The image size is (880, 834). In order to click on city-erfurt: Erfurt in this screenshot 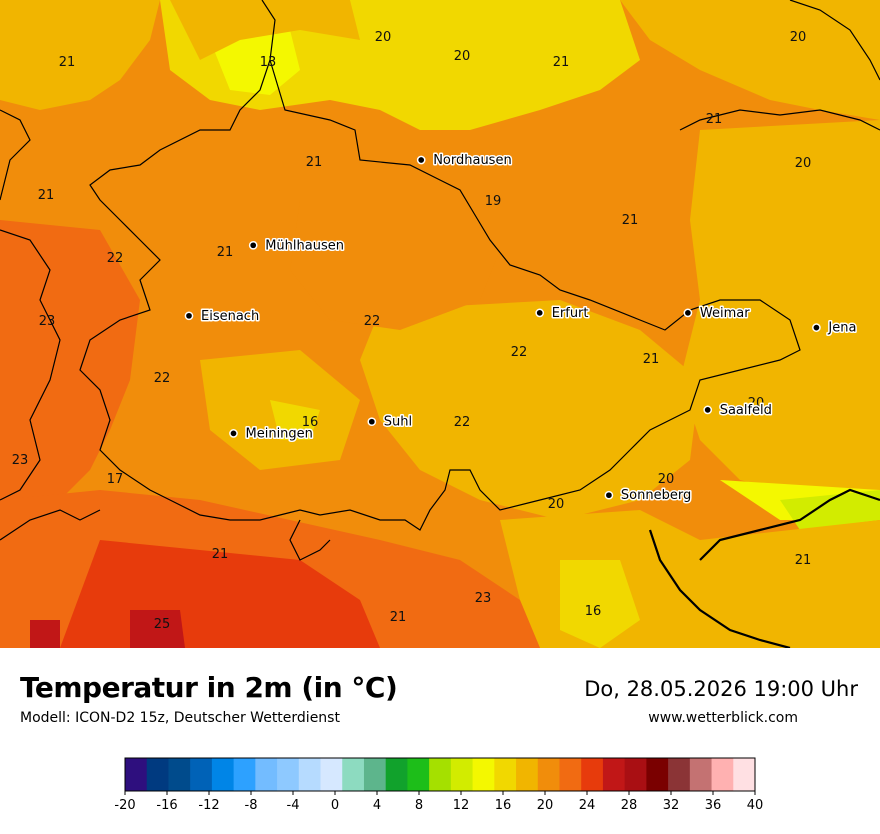, I will do `click(562, 313)`.